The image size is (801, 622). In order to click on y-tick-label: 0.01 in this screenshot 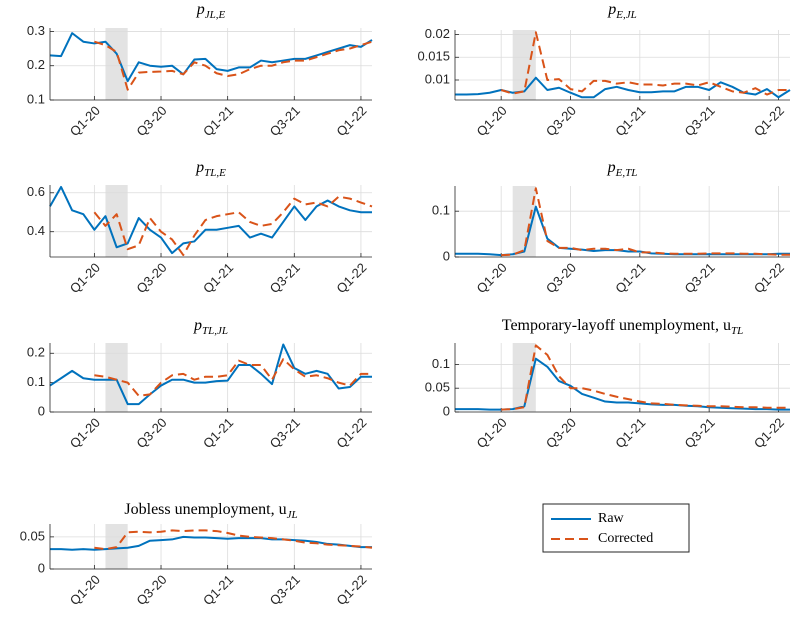, I will do `click(437, 78)`.